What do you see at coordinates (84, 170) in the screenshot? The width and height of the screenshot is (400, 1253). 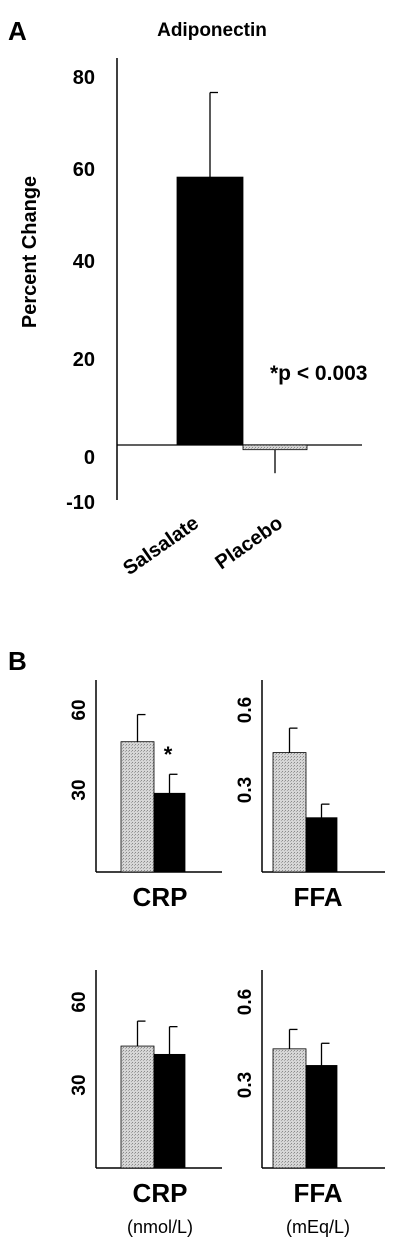 I see `panel-a-ytick-60: 60` at bounding box center [84, 170].